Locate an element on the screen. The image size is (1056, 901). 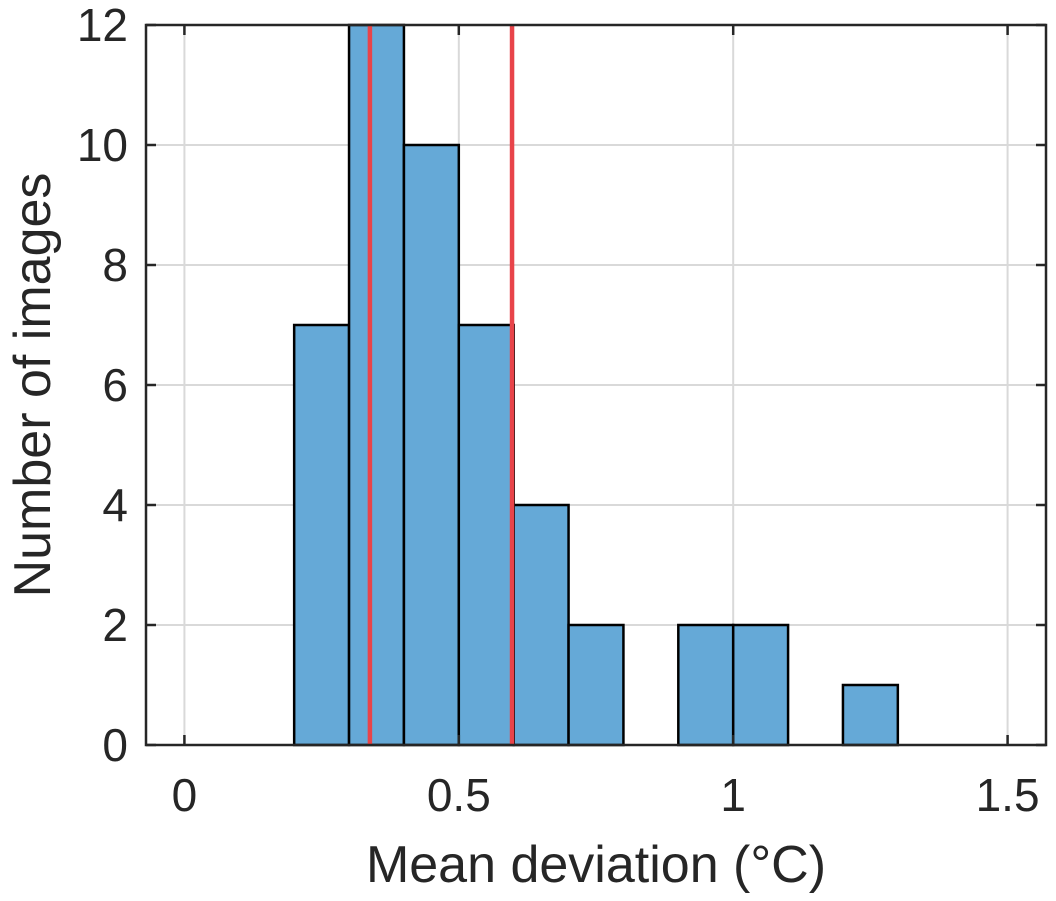
y-tick-label-0: 0 is located at coordinates (115, 745).